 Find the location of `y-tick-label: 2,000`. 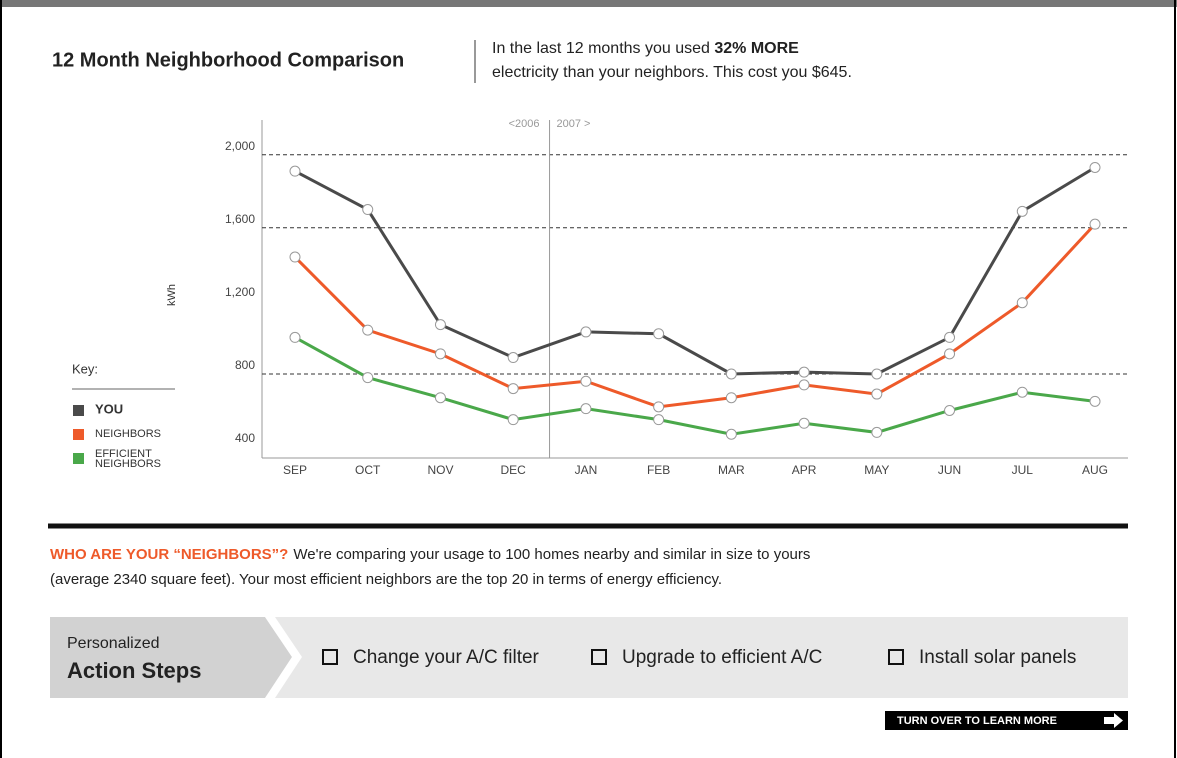

y-tick-label: 2,000 is located at coordinates (240, 146).